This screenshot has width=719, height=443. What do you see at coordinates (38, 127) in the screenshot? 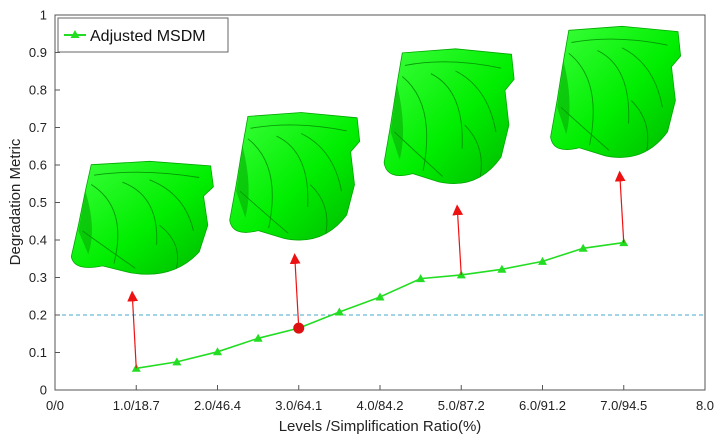
I see `y-tick-label: 0.7` at bounding box center [38, 127].